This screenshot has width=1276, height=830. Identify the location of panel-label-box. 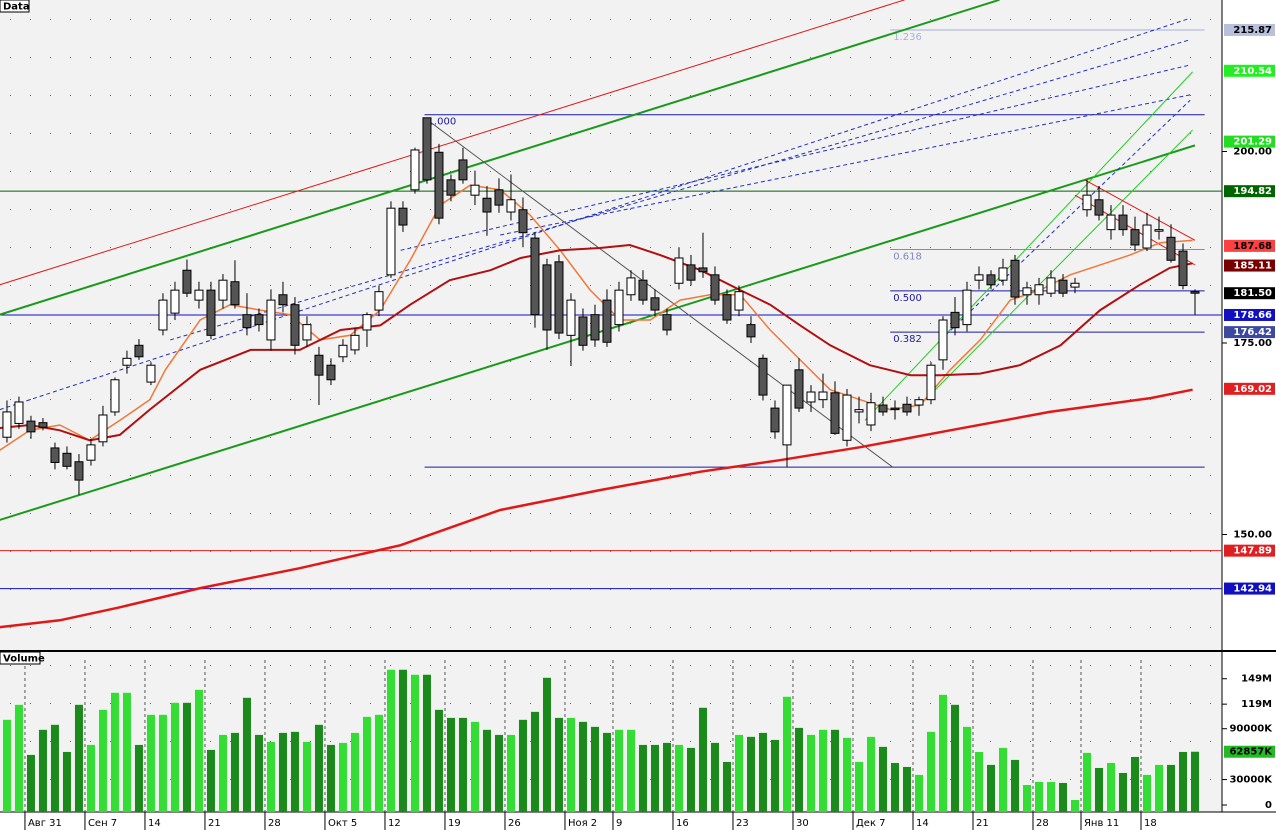
(20, 658).